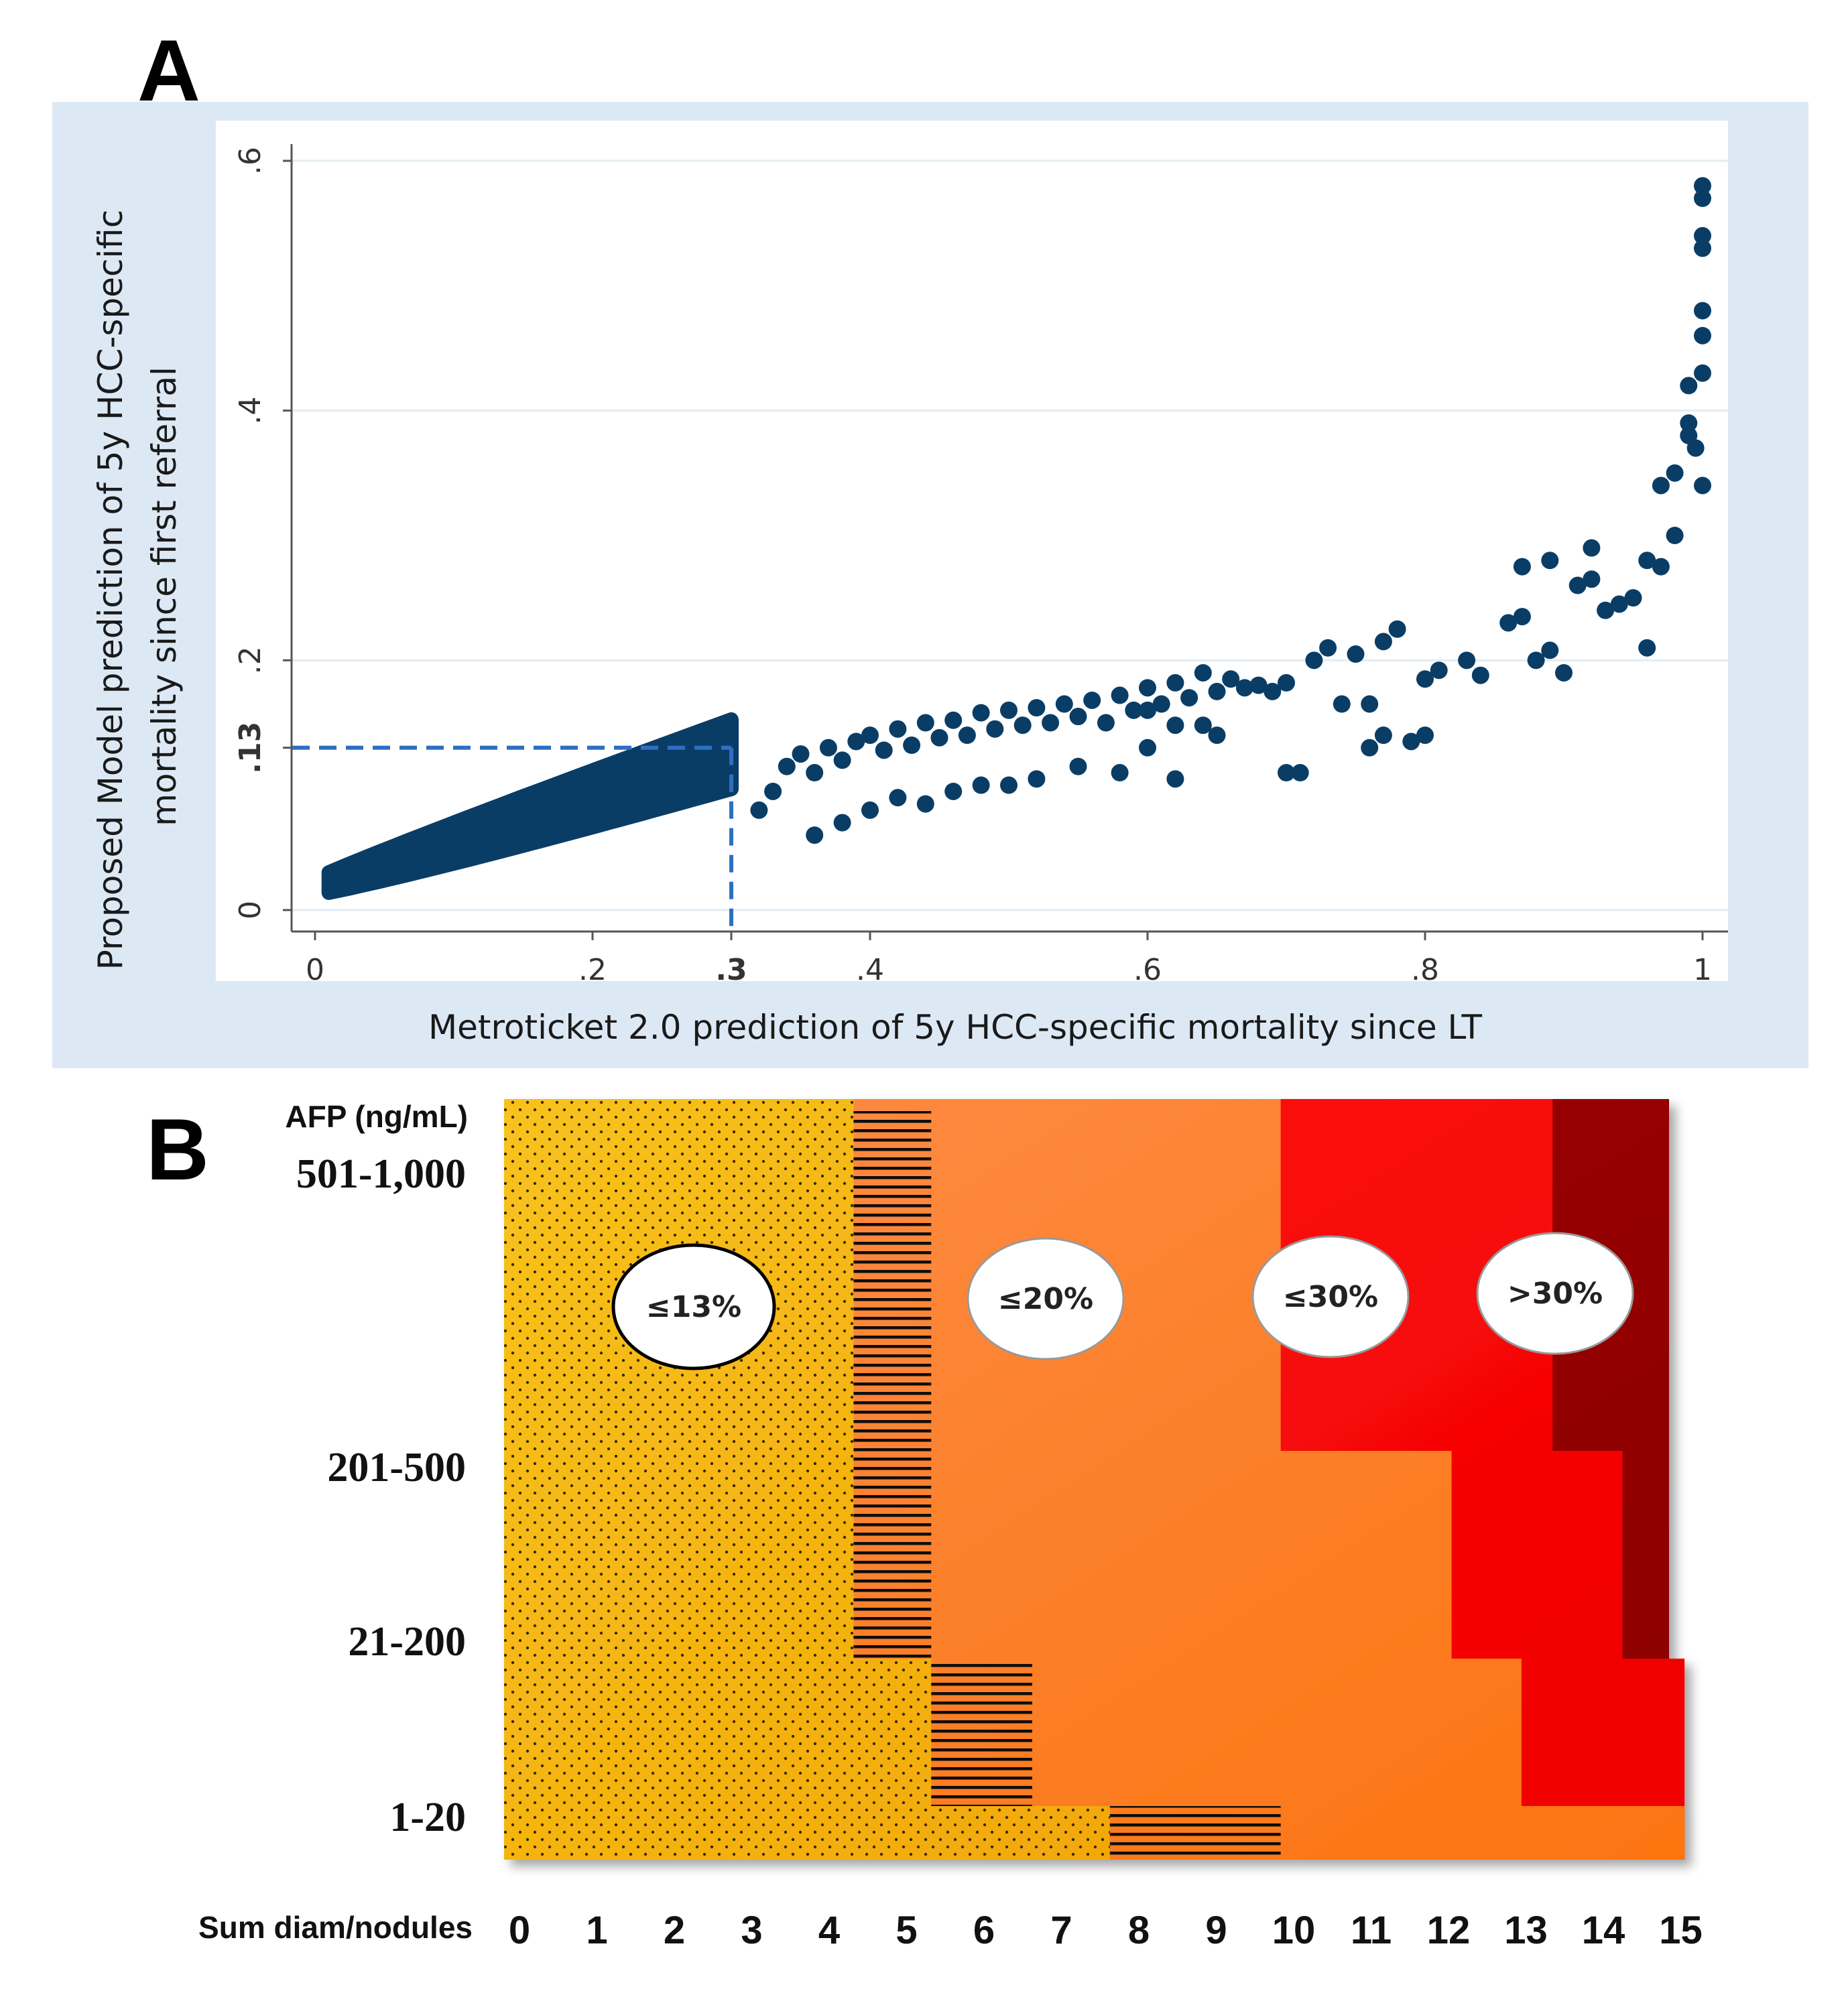 Image resolution: width=1848 pixels, height=1989 pixels. Describe the element at coordinates (335, 1927) in the screenshot. I see `panel-b-x-header: Sum diam/nodules` at that location.